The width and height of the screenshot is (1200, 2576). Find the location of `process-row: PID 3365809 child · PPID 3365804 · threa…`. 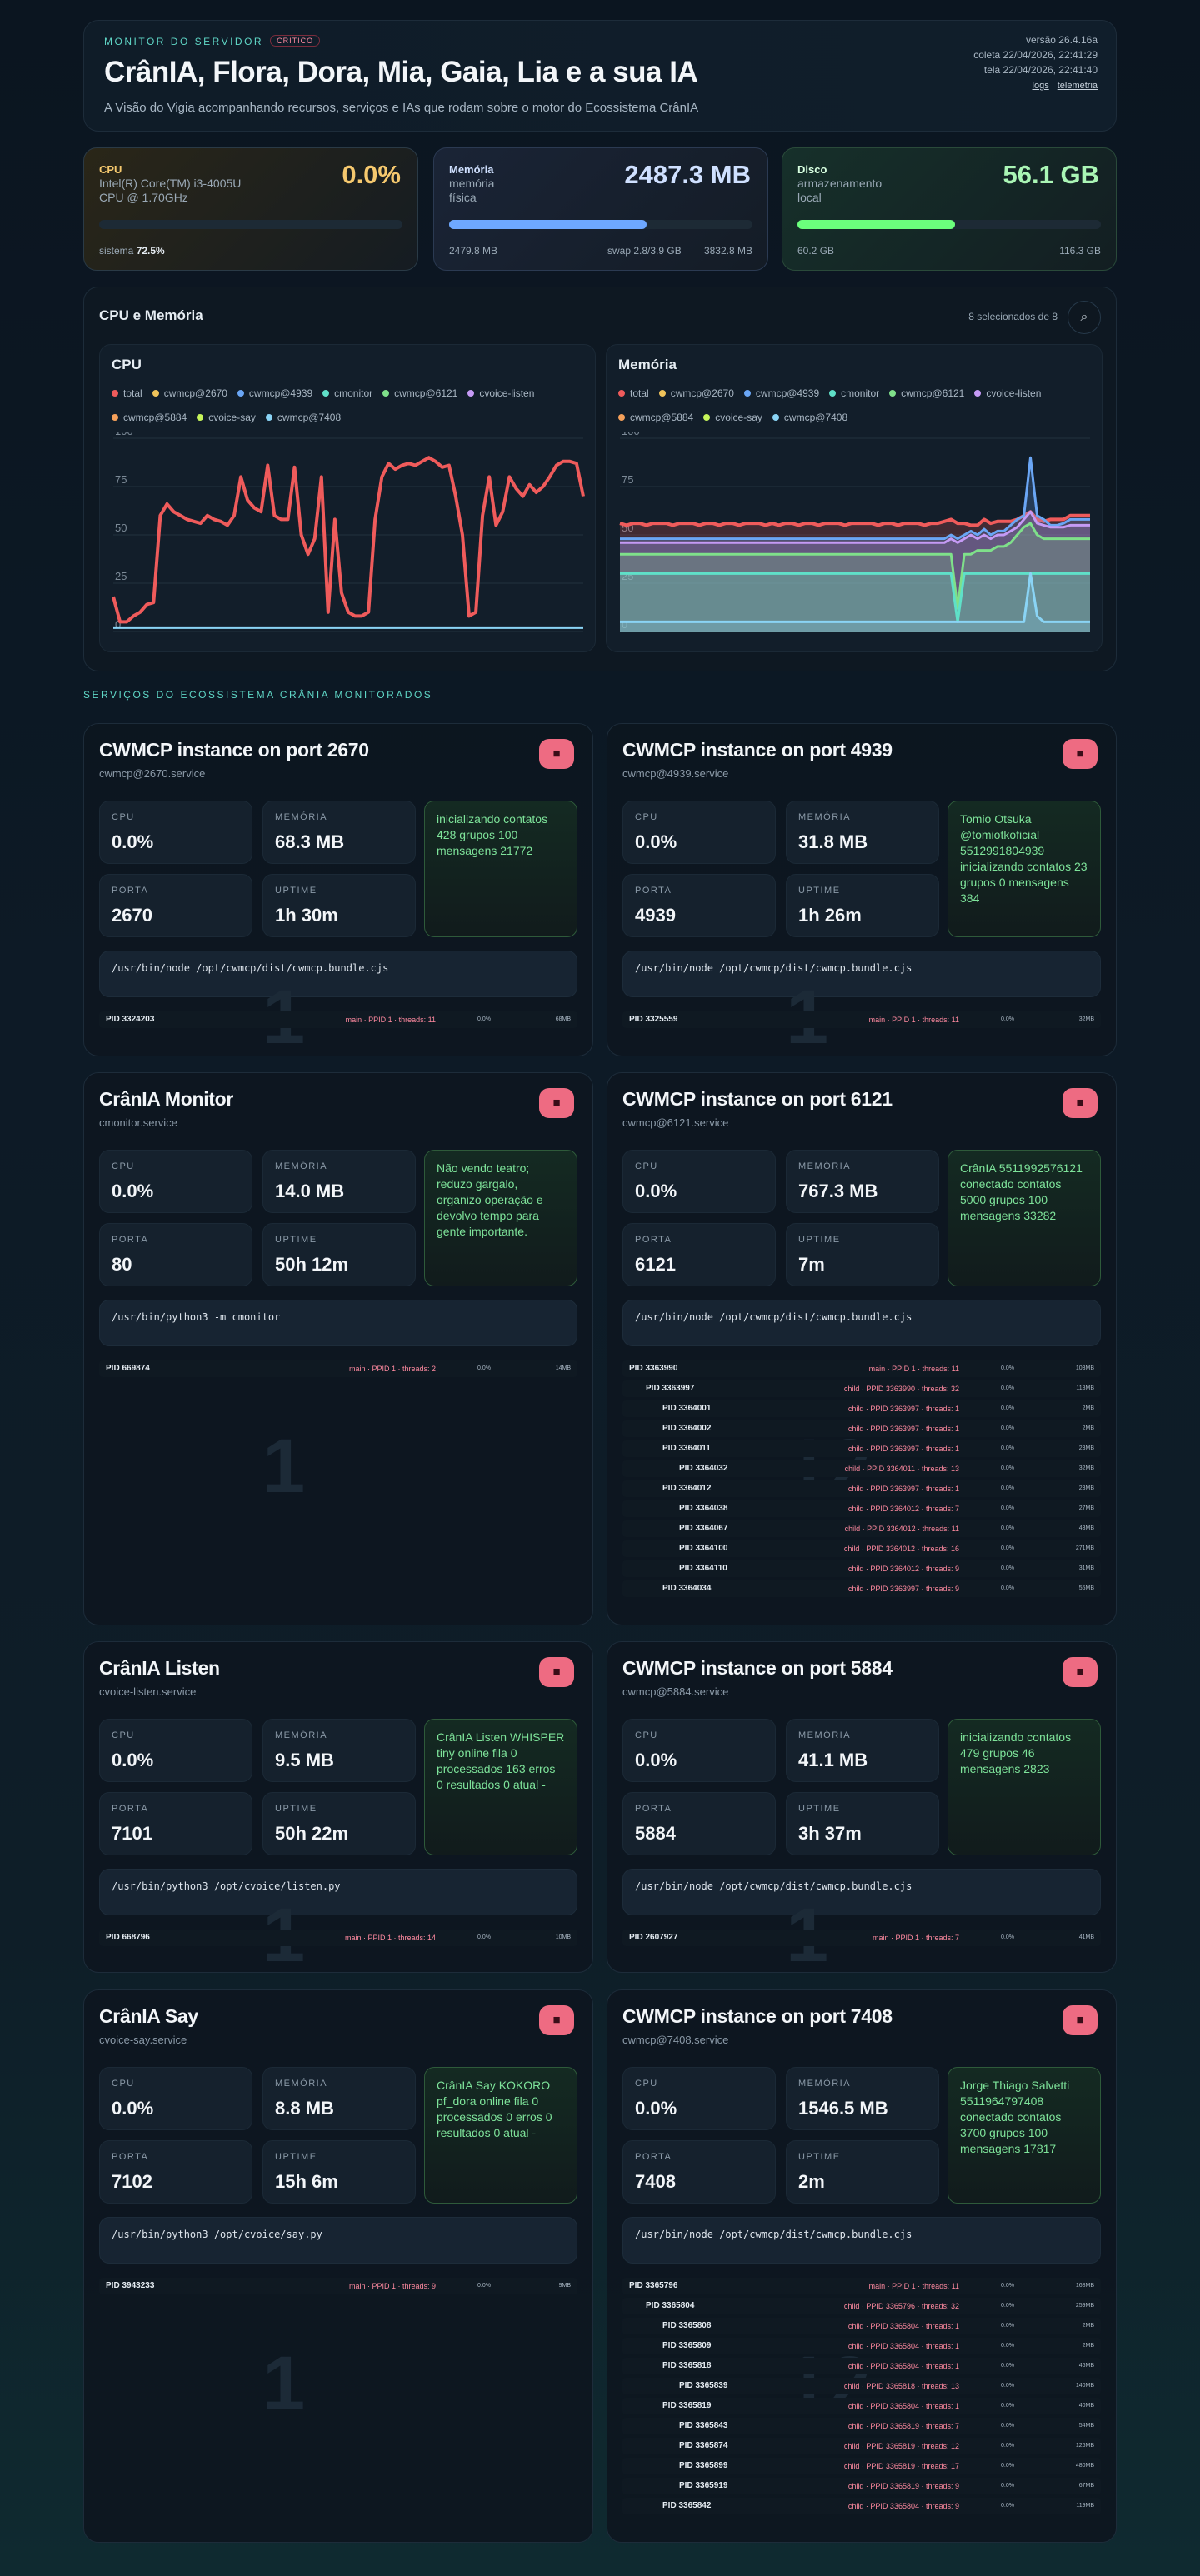

process-row: PID 3365809 child · PPID 3365804 · threa… is located at coordinates (861, 2346).